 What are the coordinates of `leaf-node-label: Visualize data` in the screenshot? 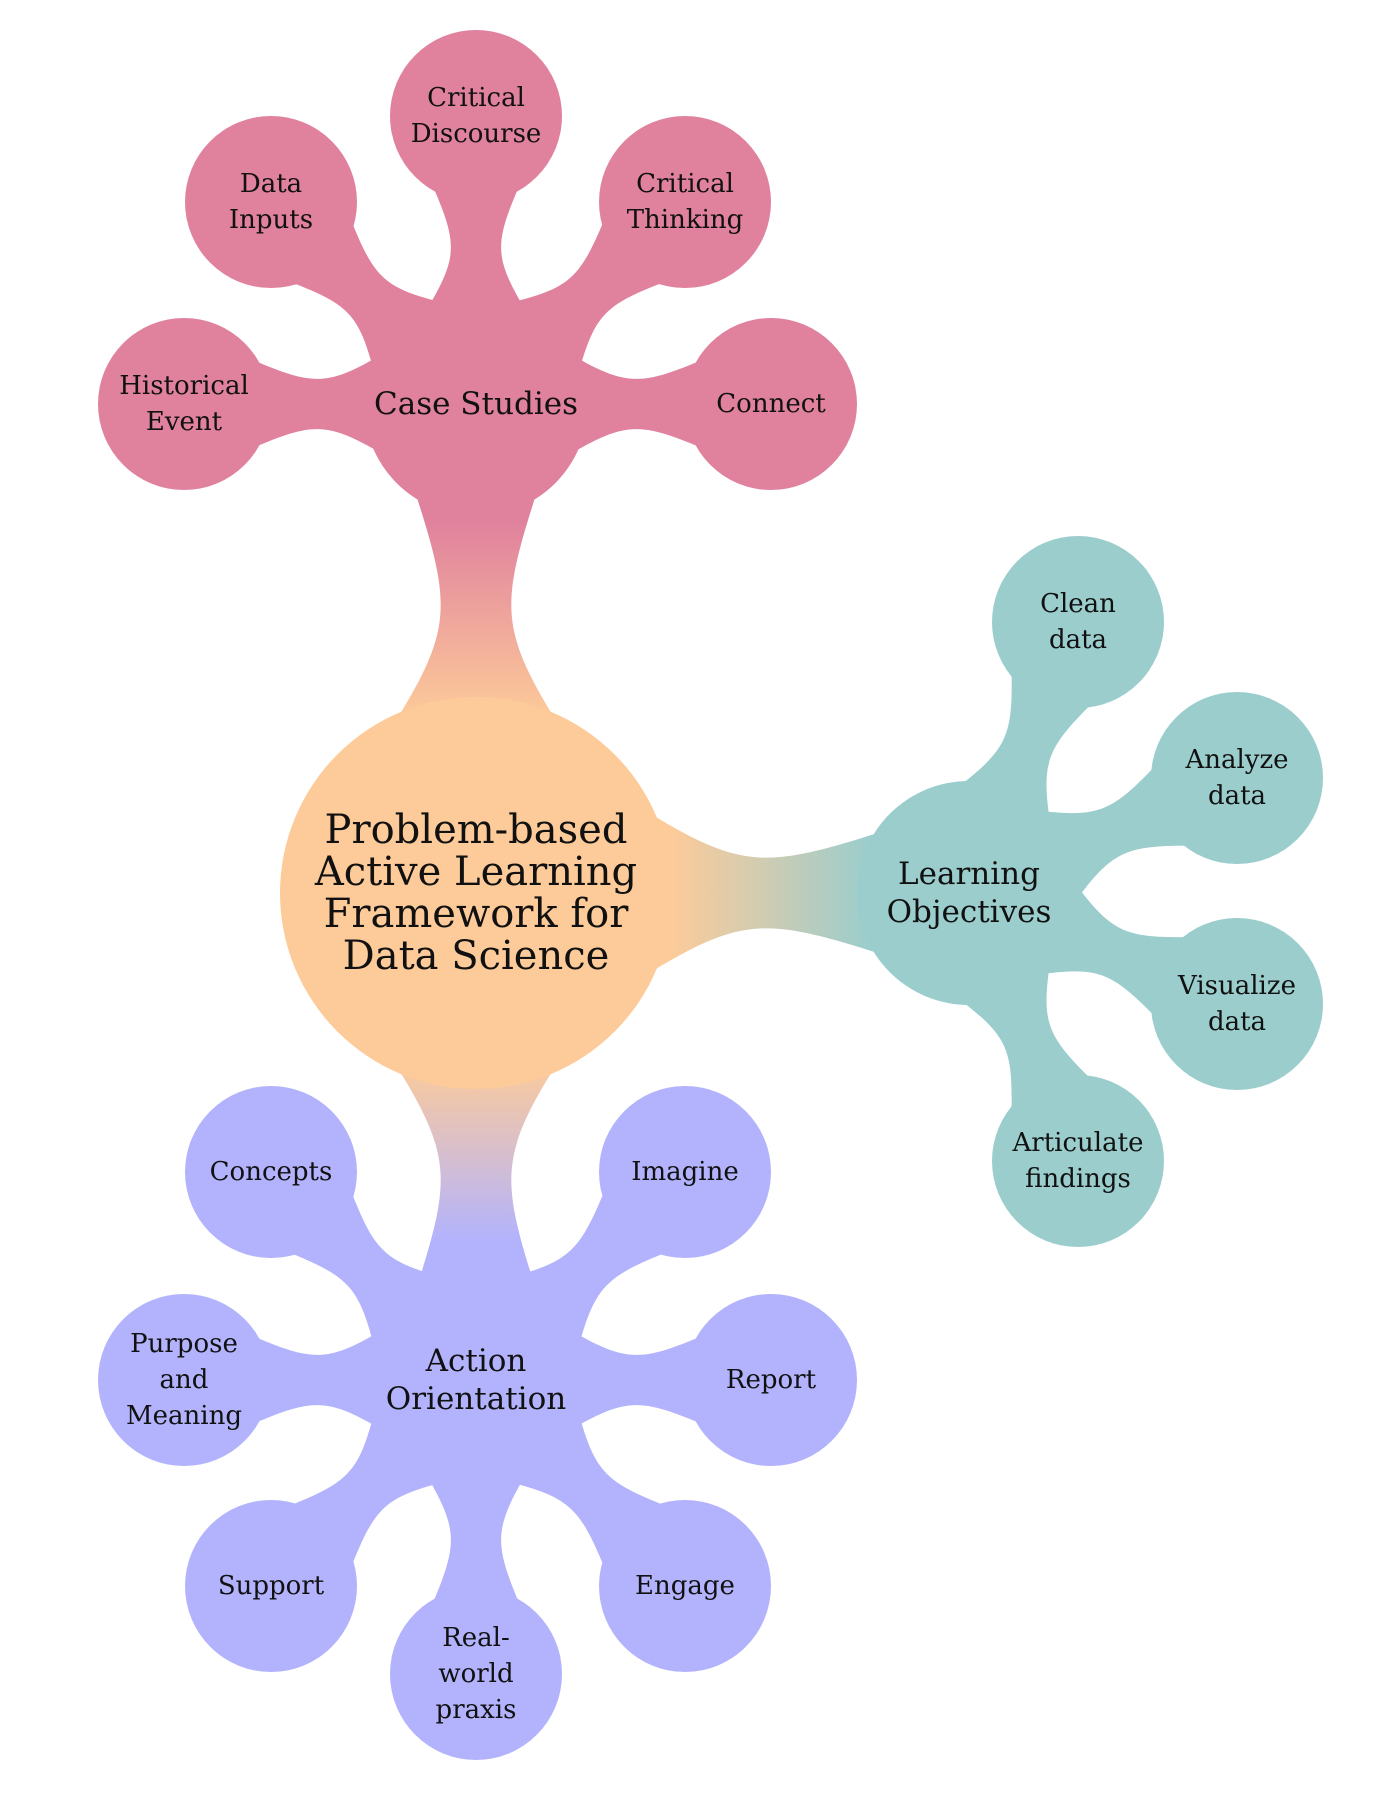 It's located at (1236, 1004).